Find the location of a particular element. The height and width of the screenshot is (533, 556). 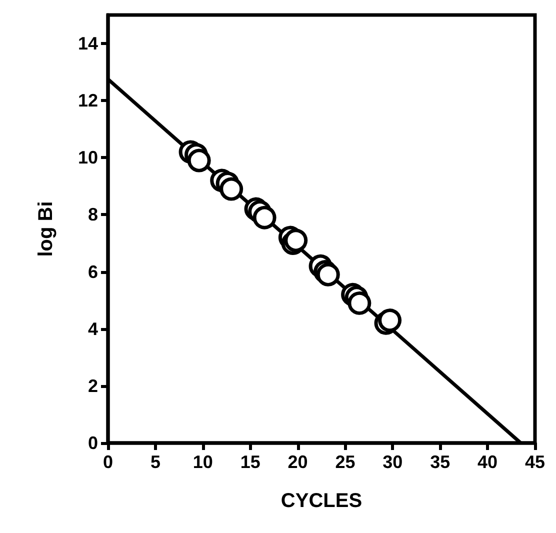

y-tick-label: 6 is located at coordinates (93, 272).